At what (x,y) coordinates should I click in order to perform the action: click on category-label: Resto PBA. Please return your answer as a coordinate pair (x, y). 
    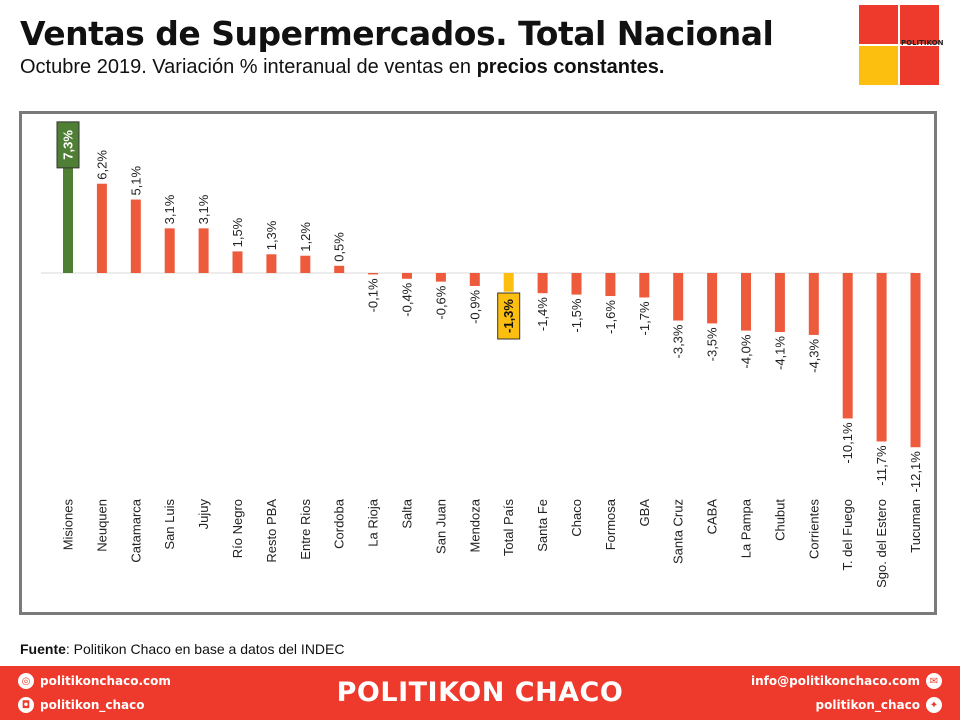
    Looking at the image, I should click on (271, 531).